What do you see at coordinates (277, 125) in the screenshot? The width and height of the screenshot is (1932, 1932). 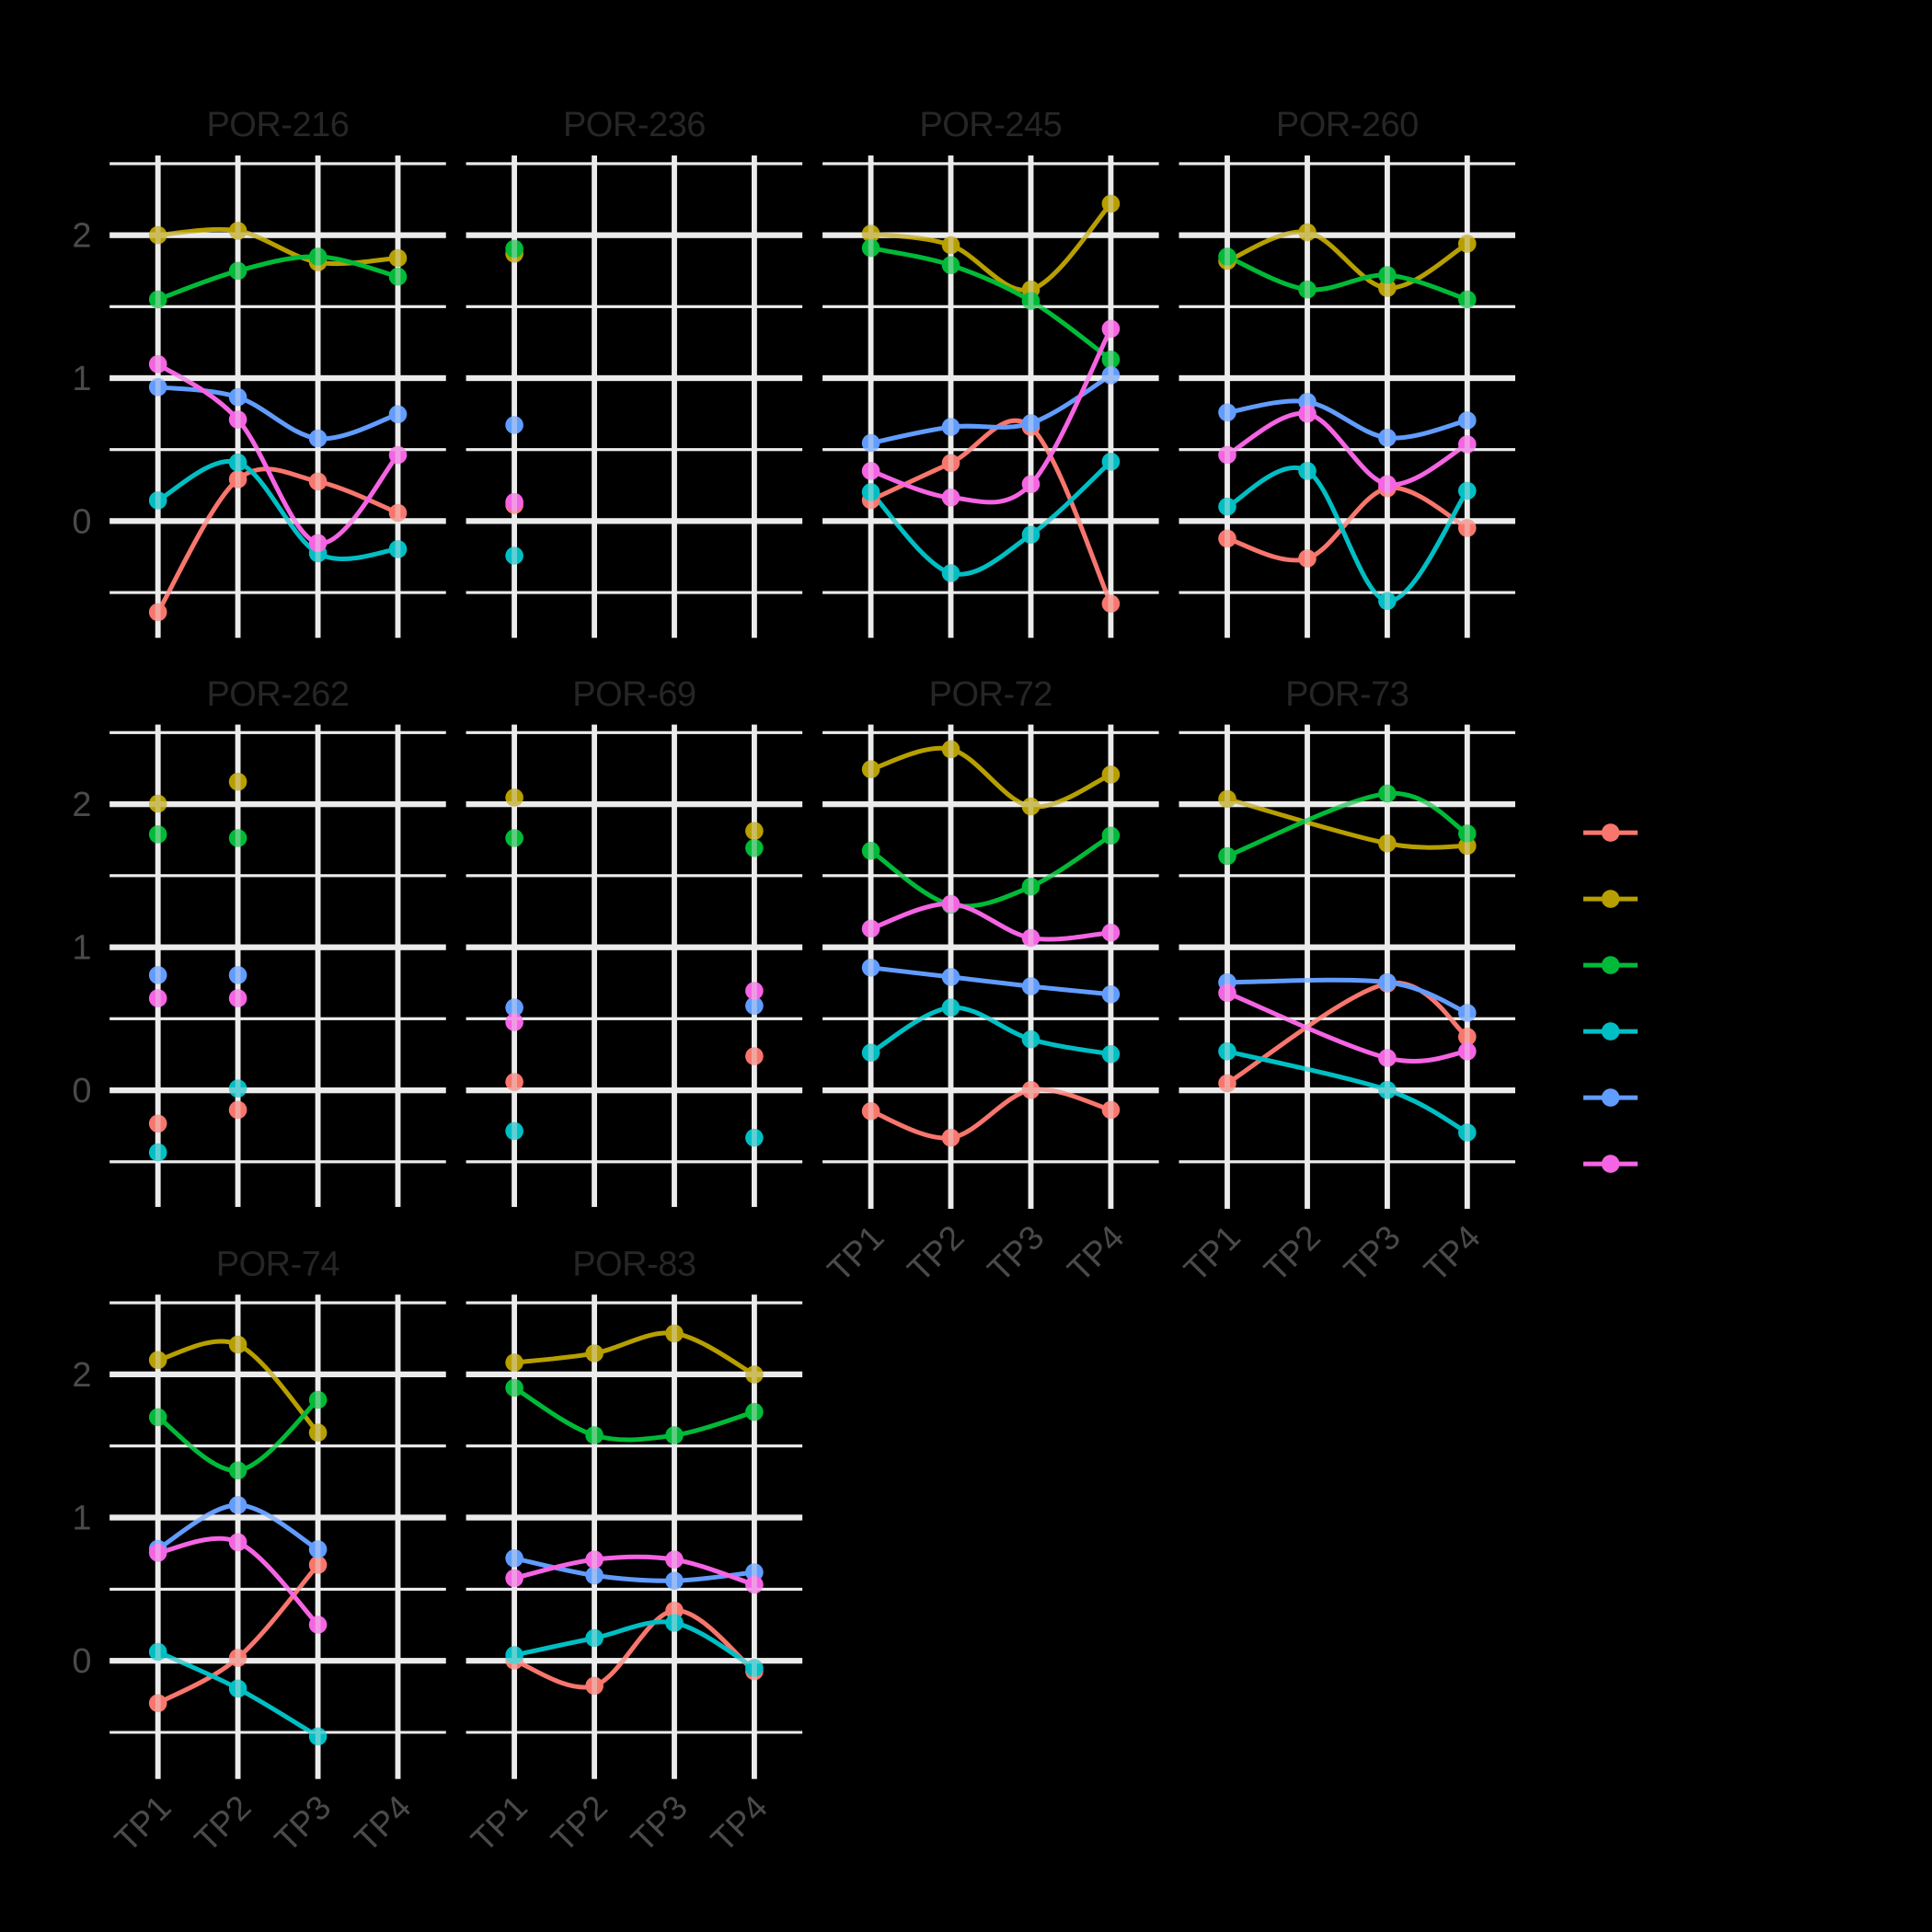 I see `svg-text: POR-216` at bounding box center [277, 125].